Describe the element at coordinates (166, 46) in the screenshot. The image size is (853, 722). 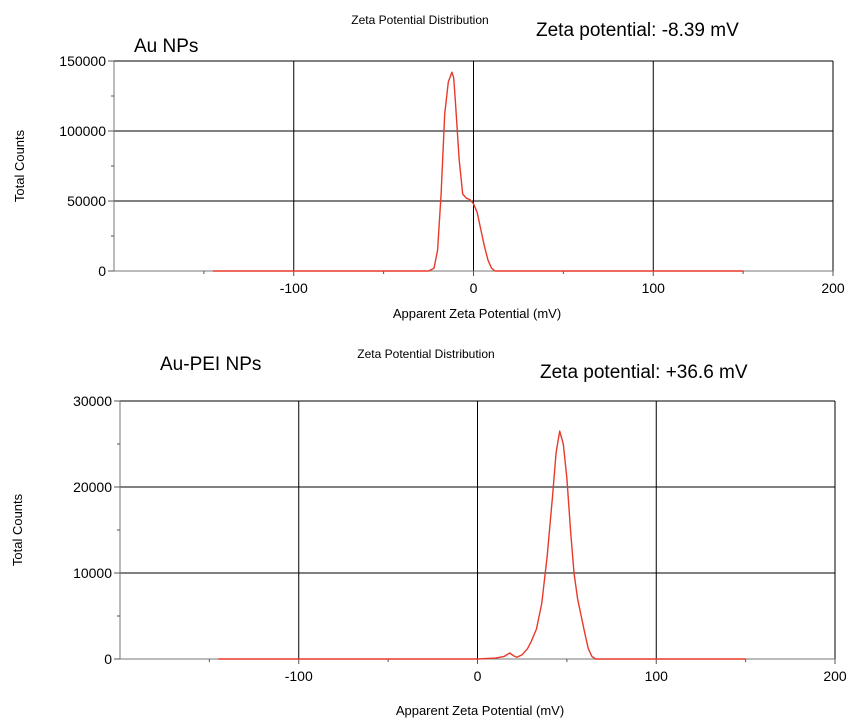
I see `sample-label: Au NPs` at that location.